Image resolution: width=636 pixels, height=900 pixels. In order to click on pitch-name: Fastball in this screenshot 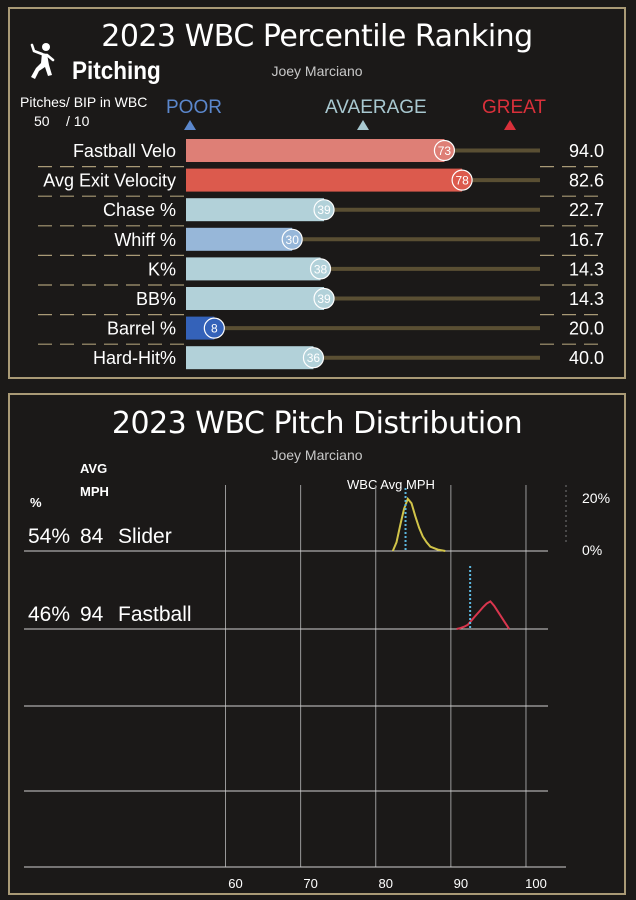, I will do `click(155, 614)`.